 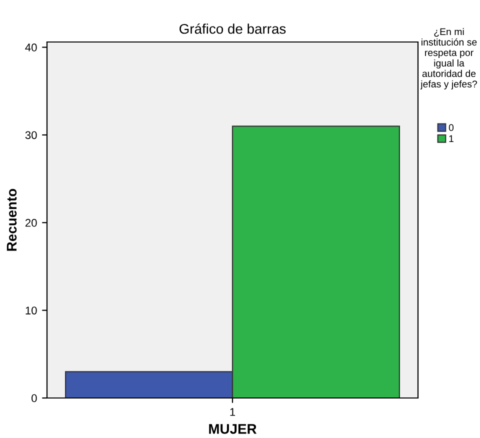 What do you see at coordinates (449, 59) in the screenshot?
I see `legend-title: ¿En mi institución se respeta por igual la autoridad de jefas y jefes?` at bounding box center [449, 59].